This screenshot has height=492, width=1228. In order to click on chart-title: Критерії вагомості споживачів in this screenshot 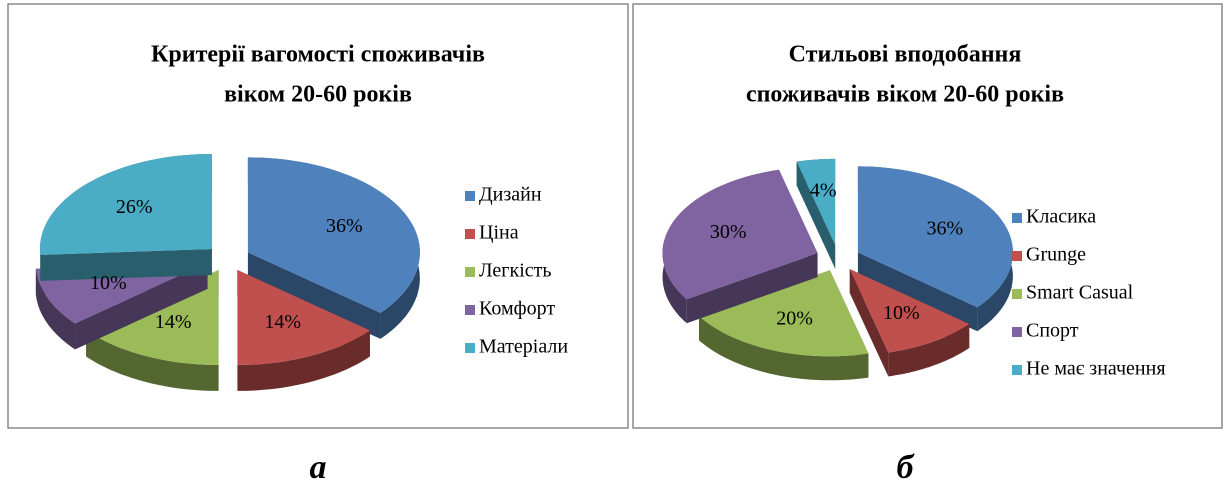, I will do `click(318, 55)`.